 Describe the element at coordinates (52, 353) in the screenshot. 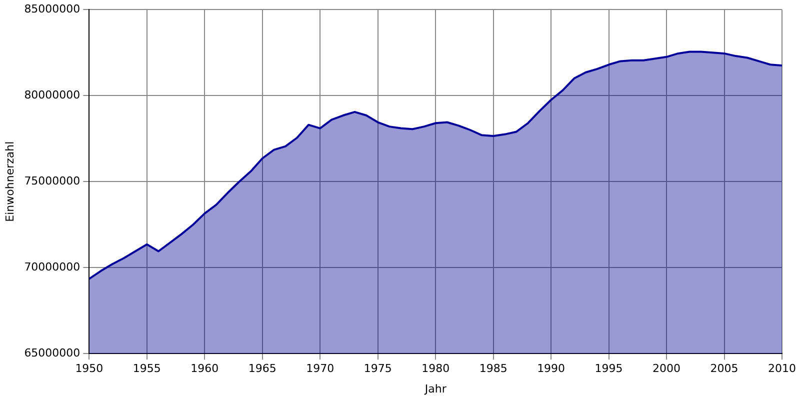

I see `y-tick-label: 65000000` at that location.